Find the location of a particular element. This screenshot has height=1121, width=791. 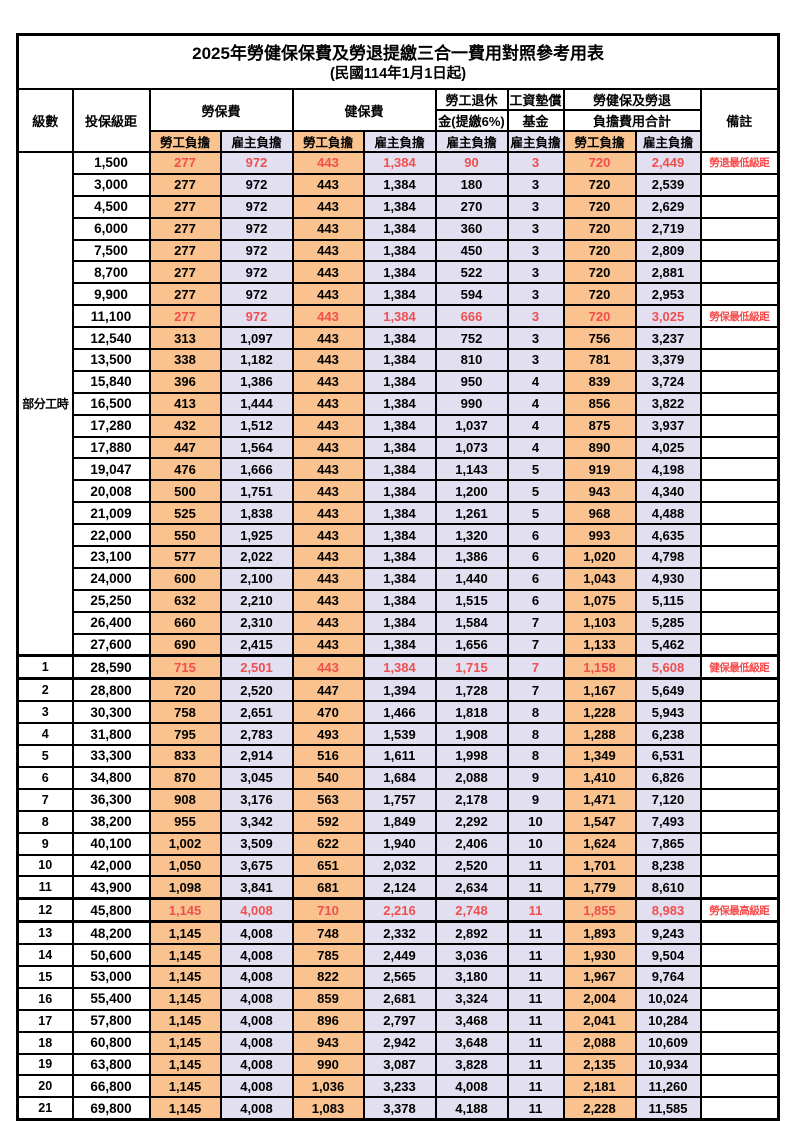

cell-pension-employer: 1,908 is located at coordinates (471, 734).